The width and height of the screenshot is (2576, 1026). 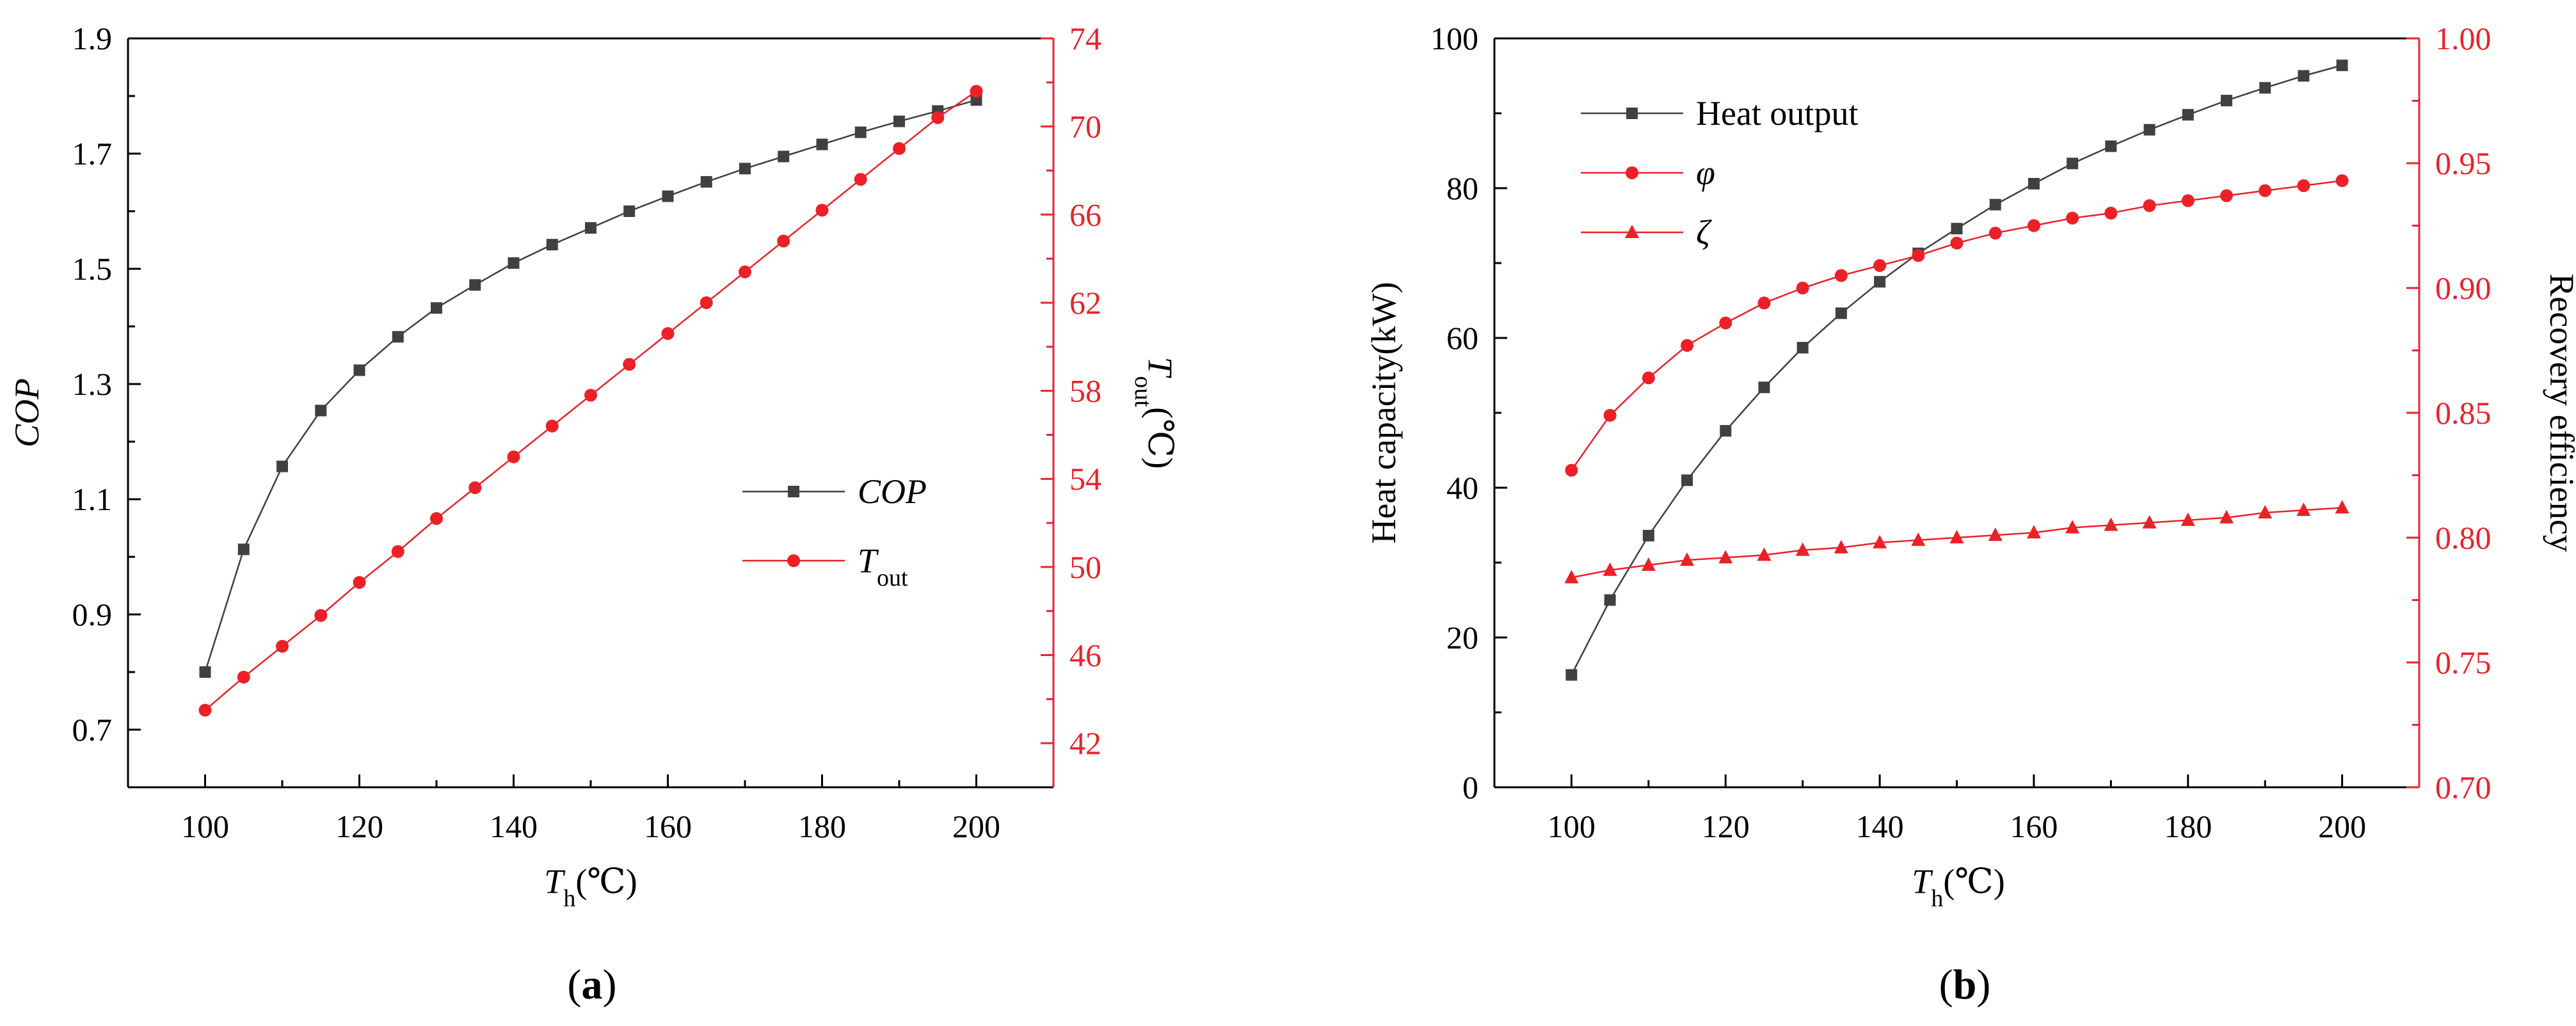 I want to click on panel-b-x-tick-label: 180, so click(x=2188, y=826).